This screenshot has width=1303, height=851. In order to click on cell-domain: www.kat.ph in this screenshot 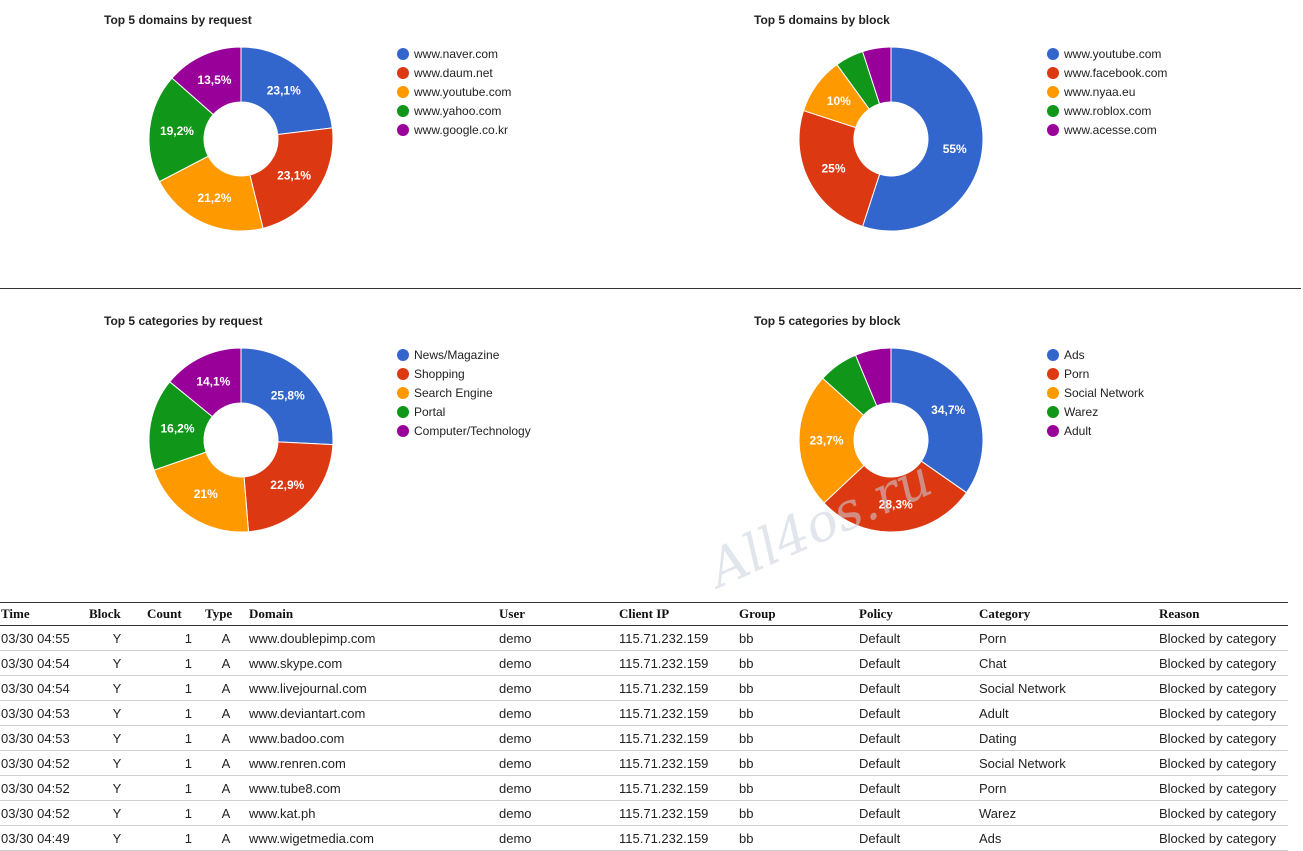, I will do `click(373, 813)`.